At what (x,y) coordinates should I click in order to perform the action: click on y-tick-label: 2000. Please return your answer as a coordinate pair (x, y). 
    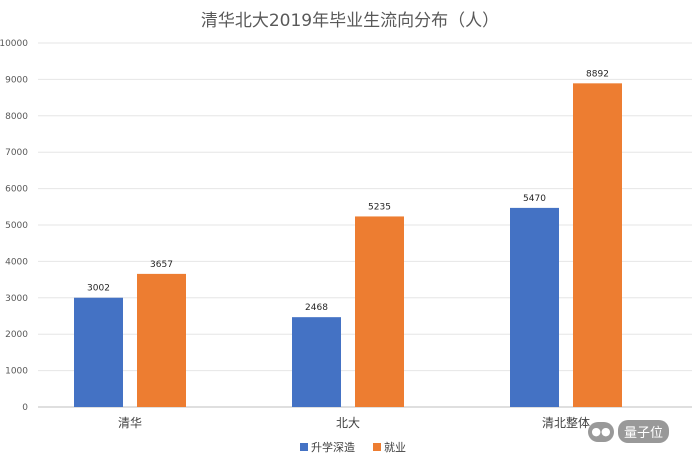
    Looking at the image, I should click on (16, 335).